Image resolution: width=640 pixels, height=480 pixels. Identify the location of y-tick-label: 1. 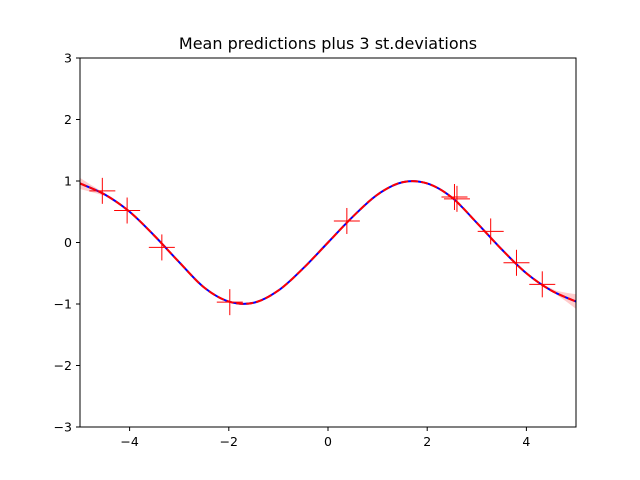
(68, 181).